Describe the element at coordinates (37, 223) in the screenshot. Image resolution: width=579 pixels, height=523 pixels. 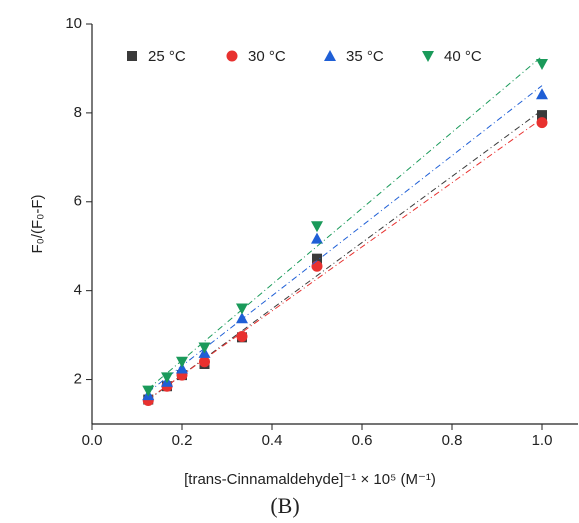
I see `y-axis-title: F₀/(F₀-F)` at that location.